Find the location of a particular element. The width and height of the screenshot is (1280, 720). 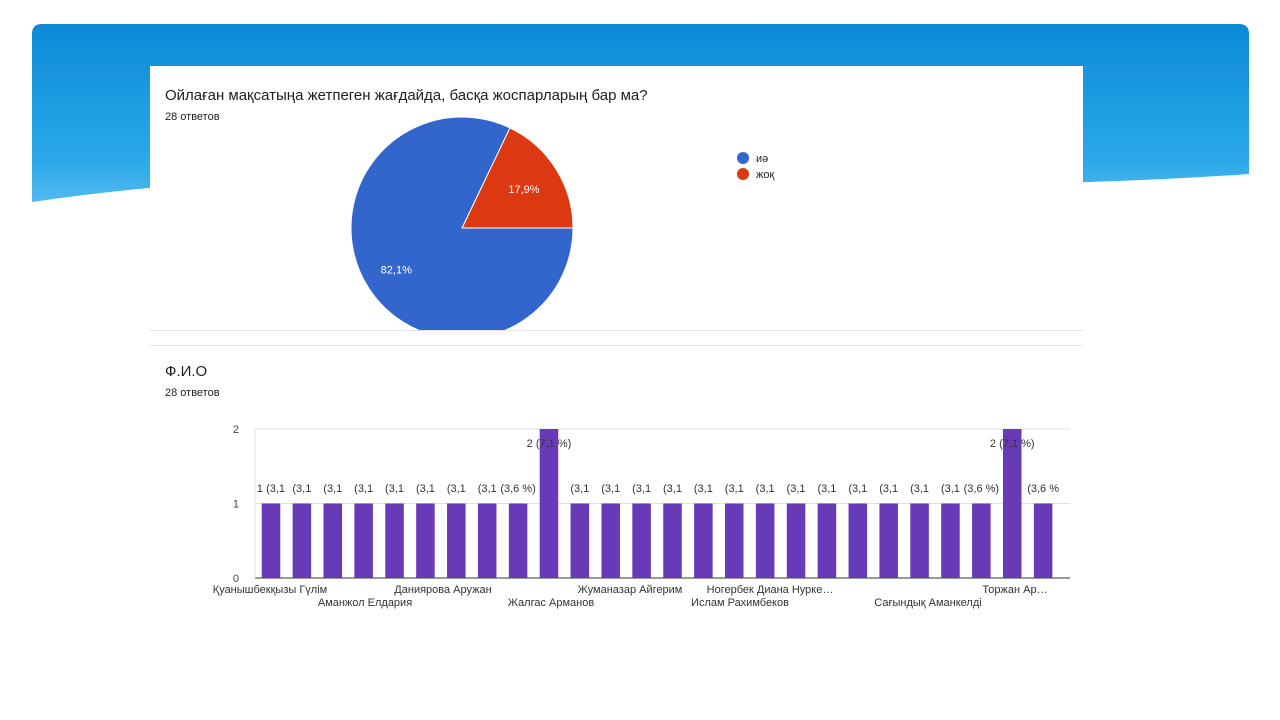

bar-value-label-2: (3,1 is located at coordinates (332, 489).